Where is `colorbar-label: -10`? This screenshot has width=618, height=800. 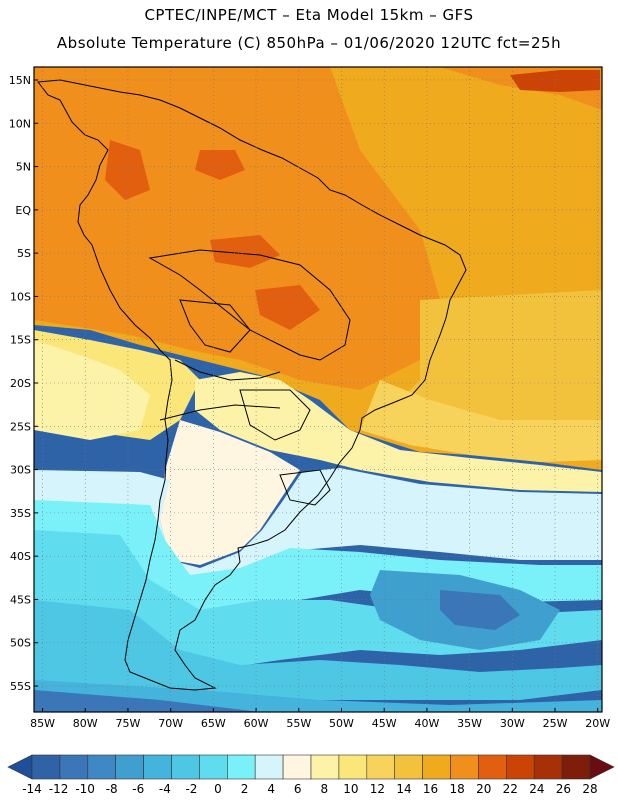 colorbar-label: -10 is located at coordinates (85, 789).